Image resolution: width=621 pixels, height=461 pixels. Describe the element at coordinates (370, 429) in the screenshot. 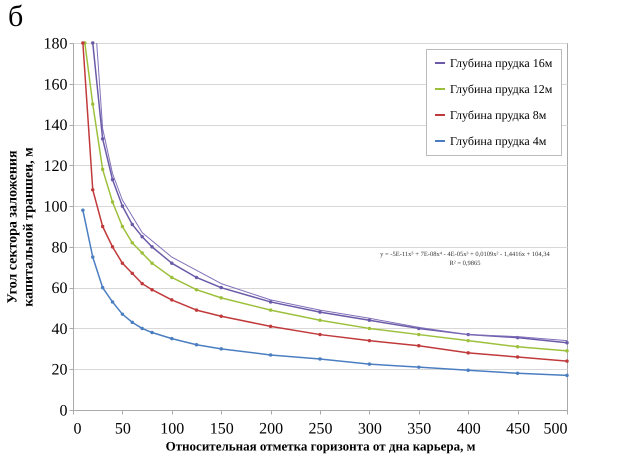

I see `x-tick-label: 300` at that location.